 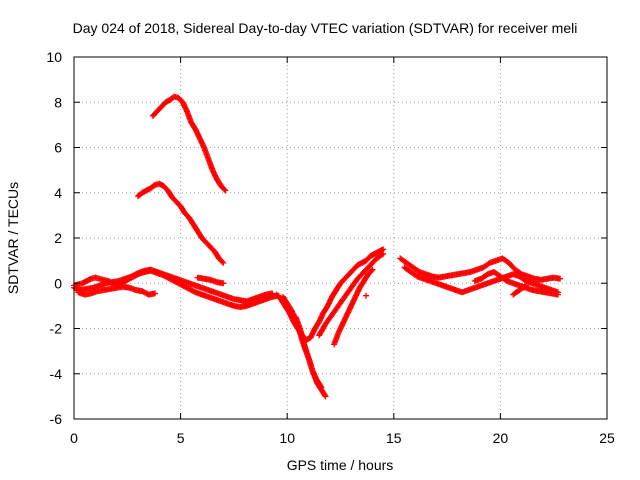 I want to click on x-axis-title: GPS time / hours, so click(x=340, y=465).